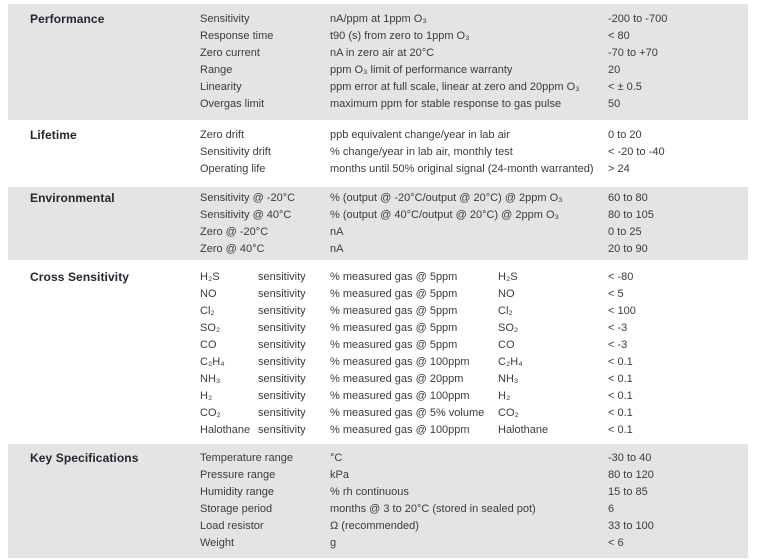  Describe the element at coordinates (508, 277) in the screenshot. I see `gas-repeat-cell: H₂S` at that location.